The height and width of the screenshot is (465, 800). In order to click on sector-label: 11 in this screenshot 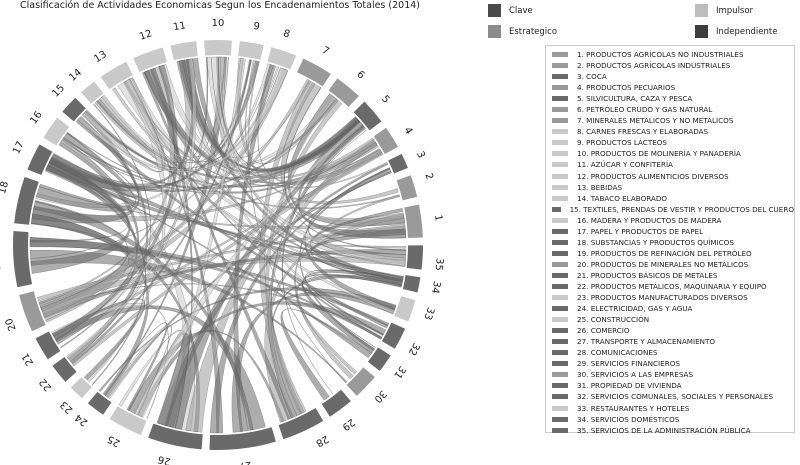, I will do `click(179, 26)`.